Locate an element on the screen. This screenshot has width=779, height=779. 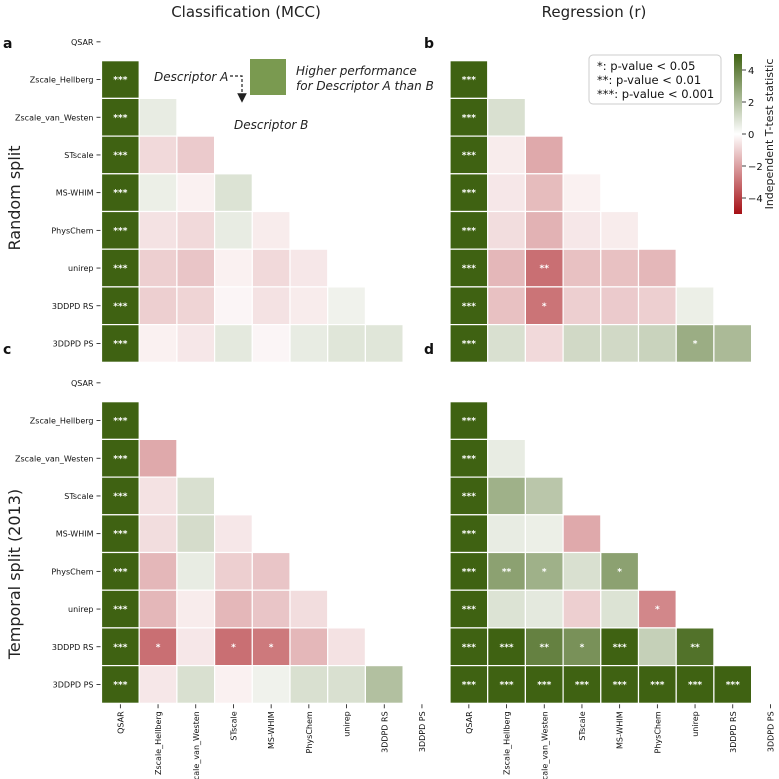
col-tick-label: Zscale_van_Westen is located at coordinates (544, 745).